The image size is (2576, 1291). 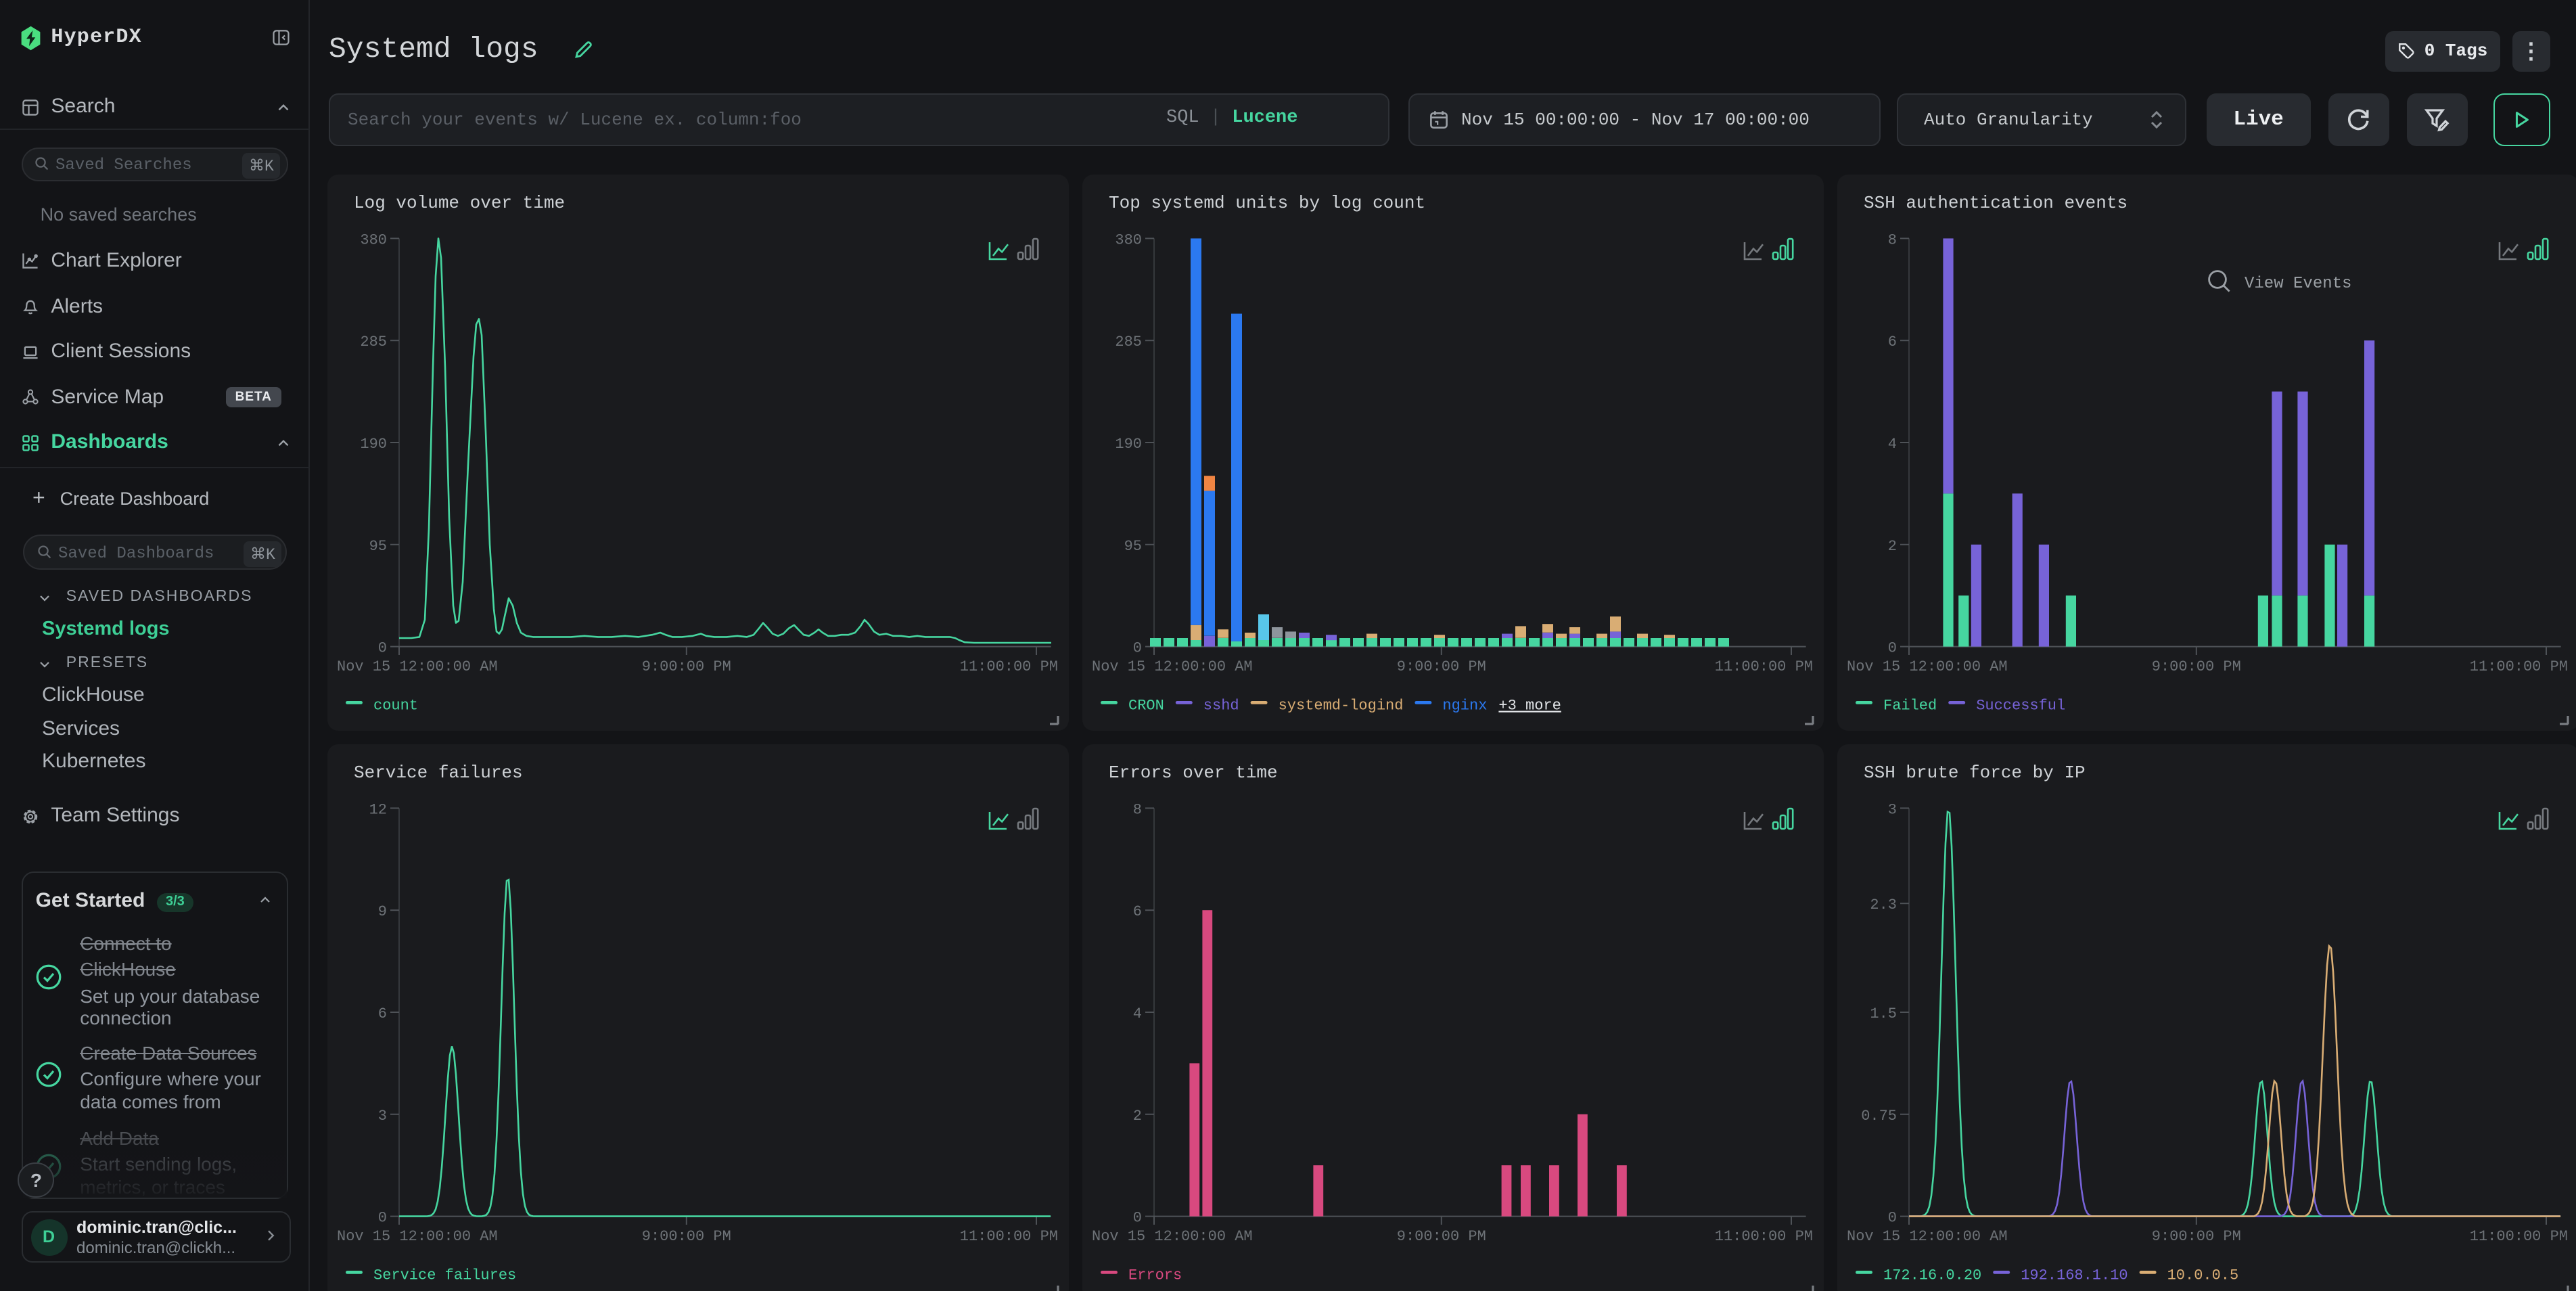 What do you see at coordinates (1530, 706) in the screenshot?
I see `svg-text: +3 more` at bounding box center [1530, 706].